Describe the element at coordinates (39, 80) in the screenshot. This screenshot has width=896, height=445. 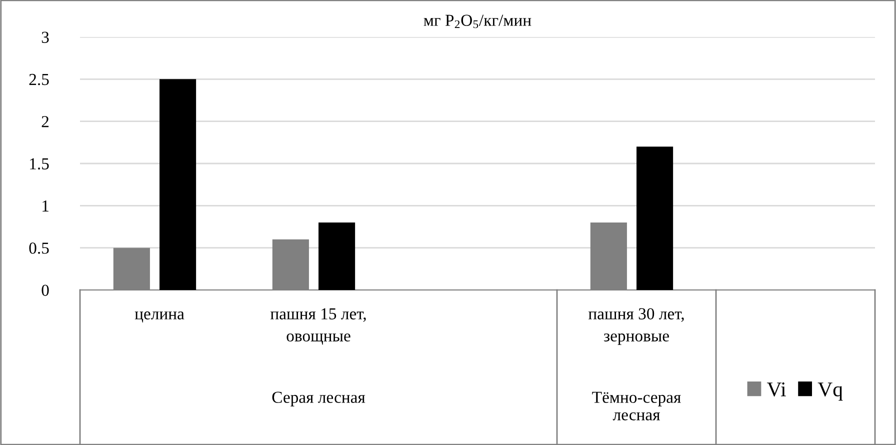
I see `y-tick-label: 2.5` at that location.